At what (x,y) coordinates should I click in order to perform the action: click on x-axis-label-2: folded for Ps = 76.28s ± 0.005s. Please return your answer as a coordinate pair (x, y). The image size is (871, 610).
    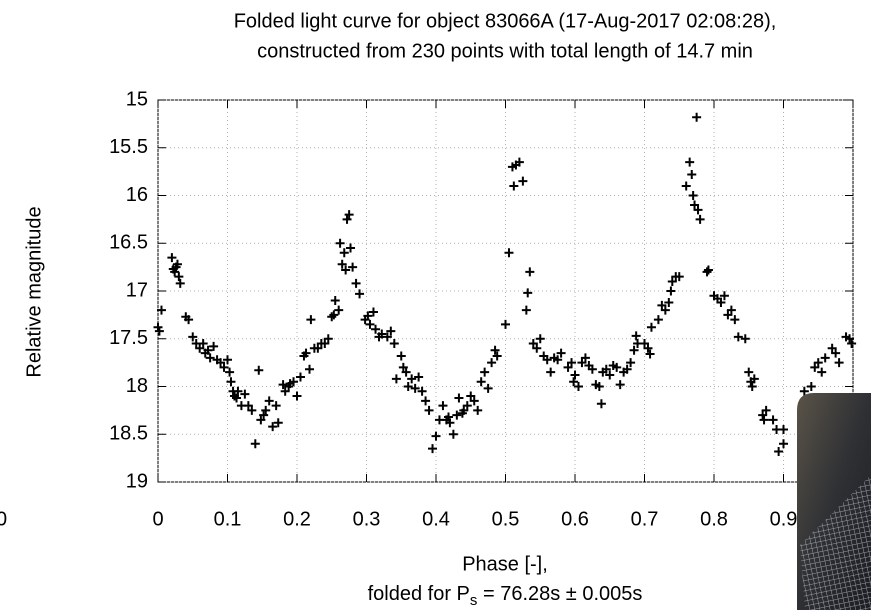
    Looking at the image, I should click on (505, 596).